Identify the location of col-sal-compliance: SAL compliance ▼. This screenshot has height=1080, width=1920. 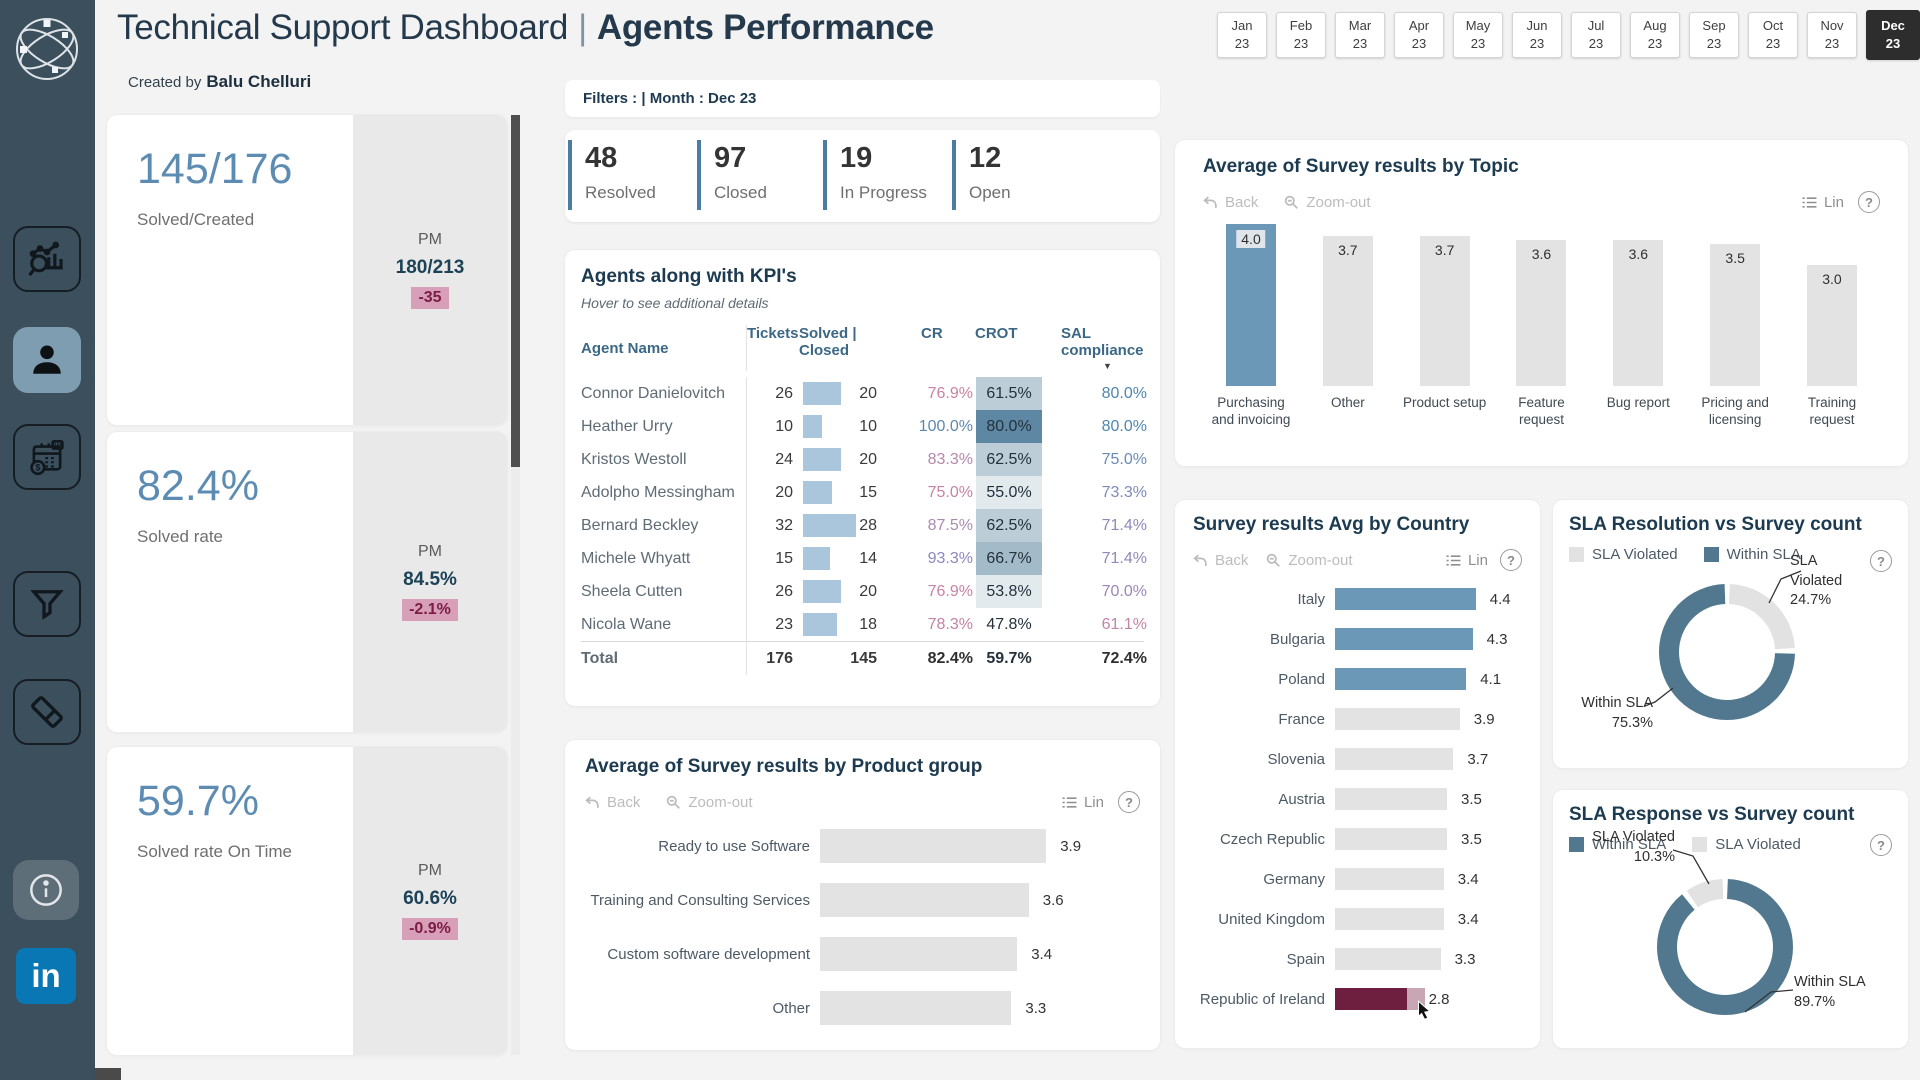
(1098, 348).